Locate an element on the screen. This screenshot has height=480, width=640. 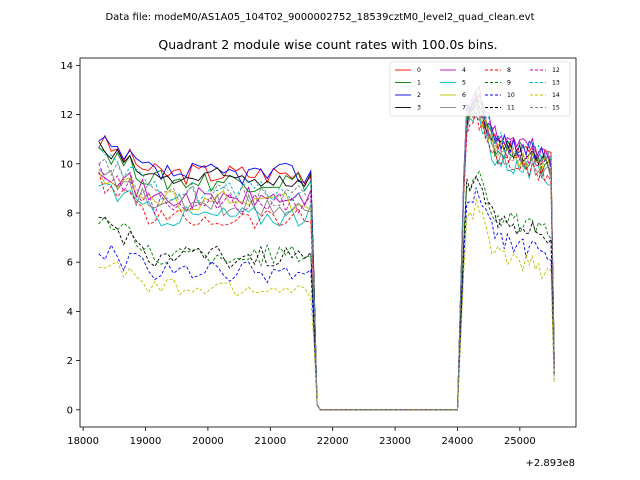
legend-label-10: 10 is located at coordinates (511, 95).